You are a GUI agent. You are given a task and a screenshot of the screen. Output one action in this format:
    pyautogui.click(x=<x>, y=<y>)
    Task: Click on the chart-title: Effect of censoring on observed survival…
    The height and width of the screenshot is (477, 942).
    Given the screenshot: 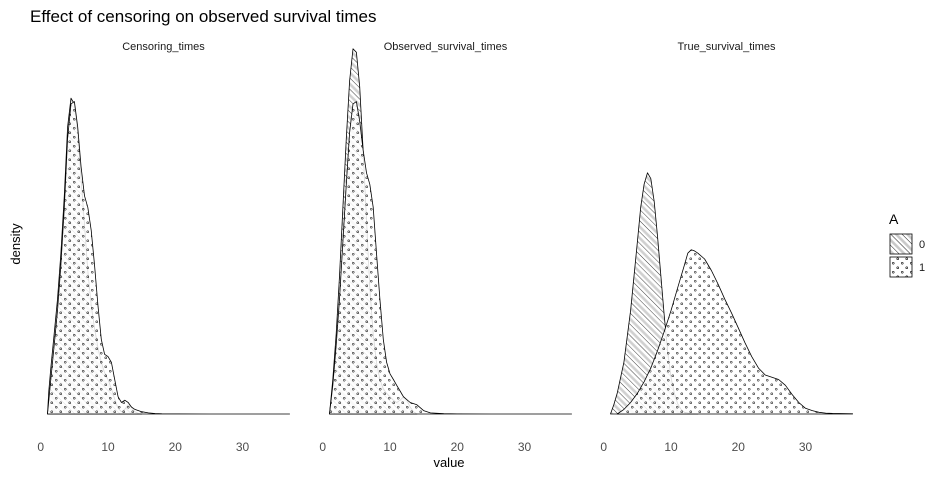 What is the action you would take?
    pyautogui.click(x=203, y=16)
    